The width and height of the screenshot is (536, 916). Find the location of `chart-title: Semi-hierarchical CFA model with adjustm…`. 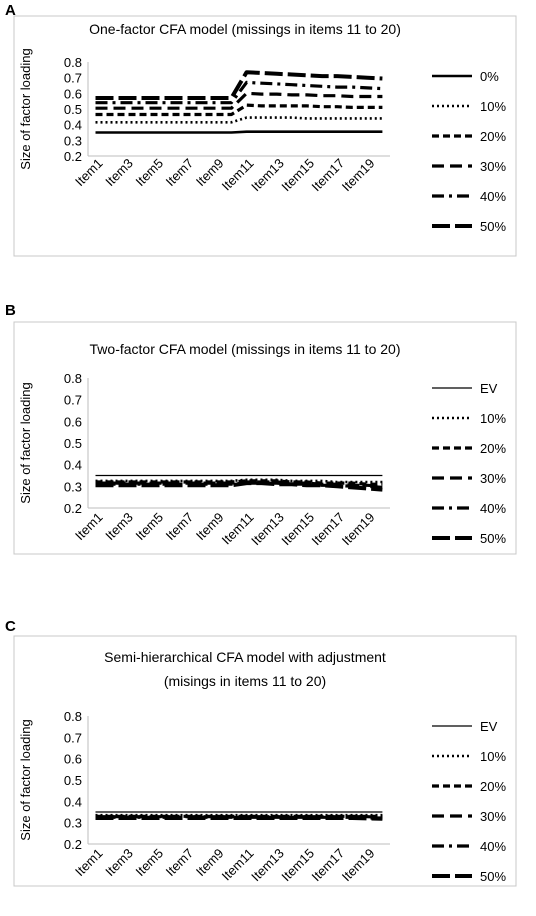

chart-title: Semi-hierarchical CFA model with adjustm… is located at coordinates (245, 657).